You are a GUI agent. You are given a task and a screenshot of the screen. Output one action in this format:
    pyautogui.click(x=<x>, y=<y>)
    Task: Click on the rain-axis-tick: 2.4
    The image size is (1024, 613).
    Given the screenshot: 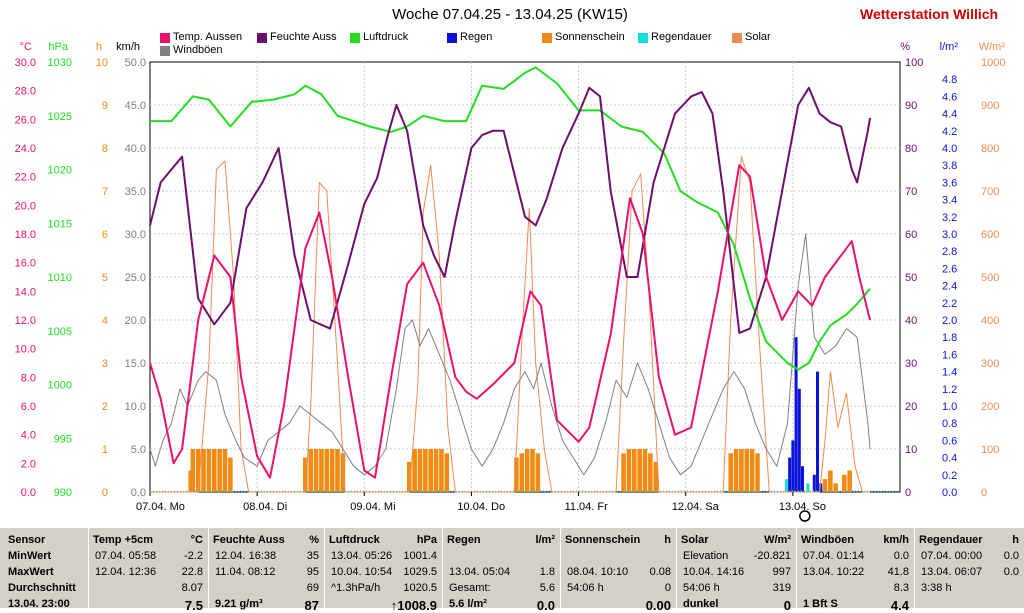 What is the action you would take?
    pyautogui.click(x=949, y=287)
    